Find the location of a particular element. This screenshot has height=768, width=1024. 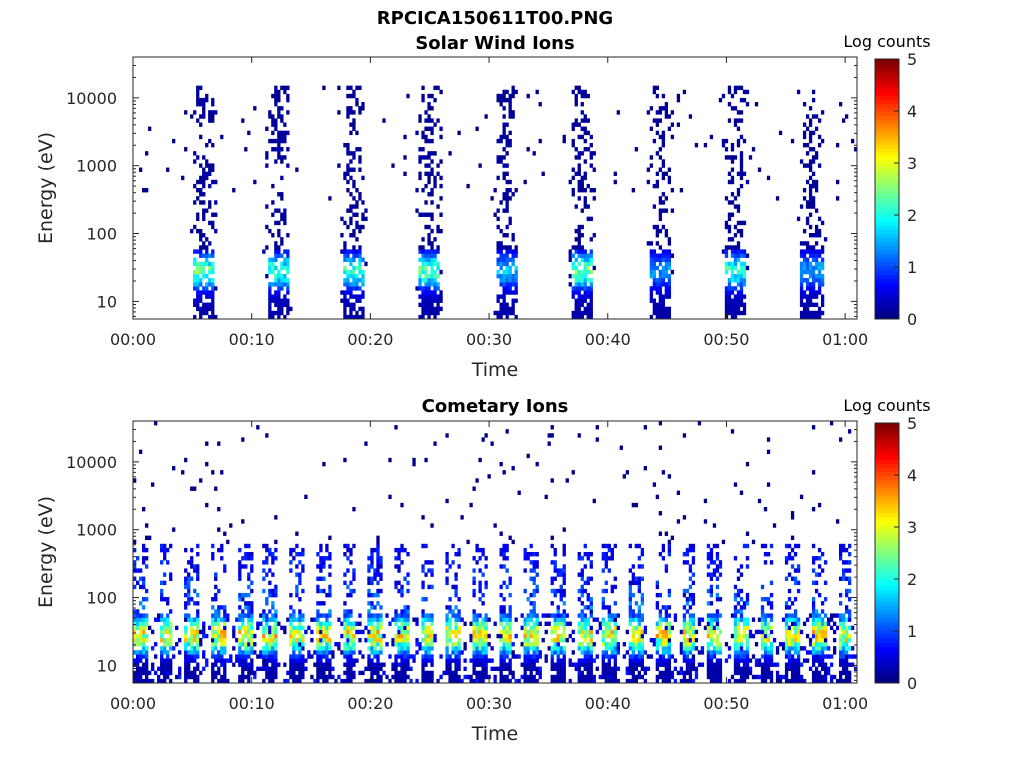

y-tick-label: 100 is located at coordinates (101, 234).